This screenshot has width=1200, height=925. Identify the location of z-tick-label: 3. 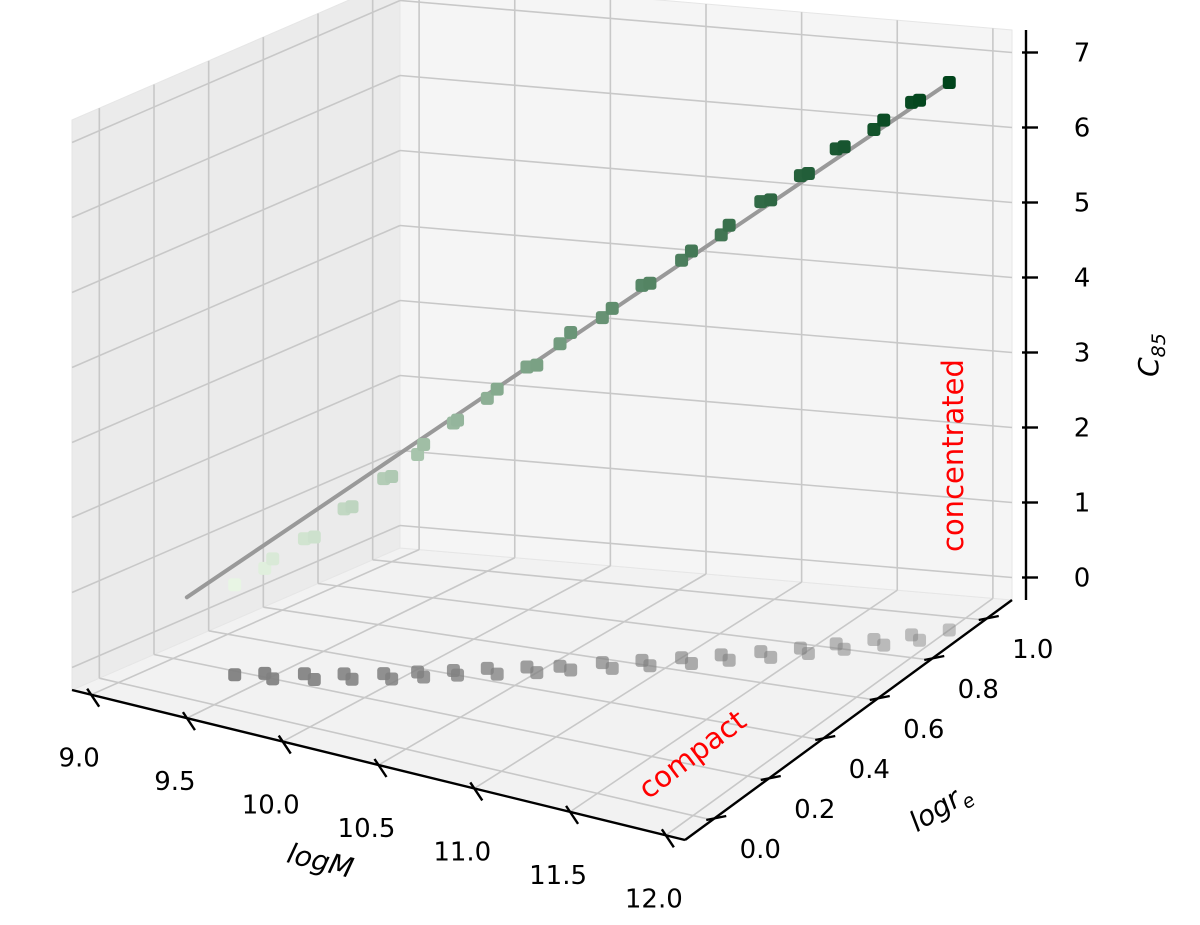
(1082, 354).